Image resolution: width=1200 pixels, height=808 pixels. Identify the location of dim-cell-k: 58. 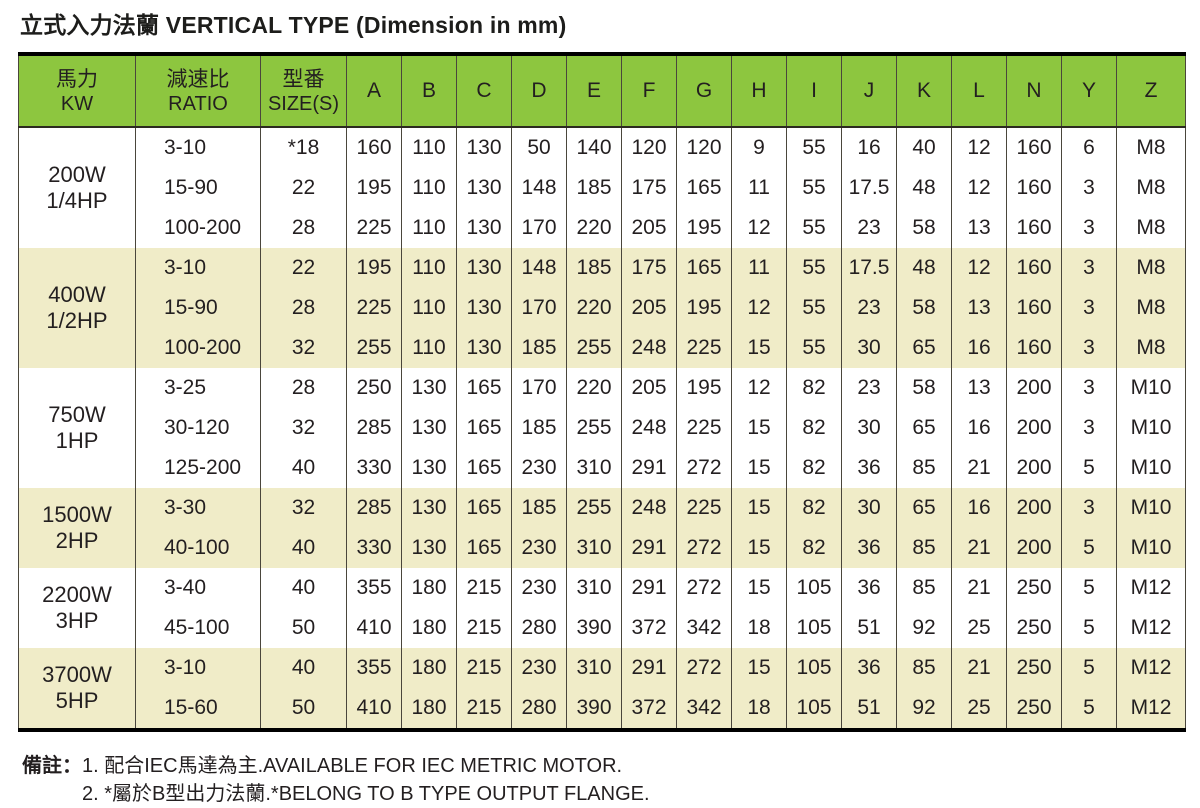
(924, 308).